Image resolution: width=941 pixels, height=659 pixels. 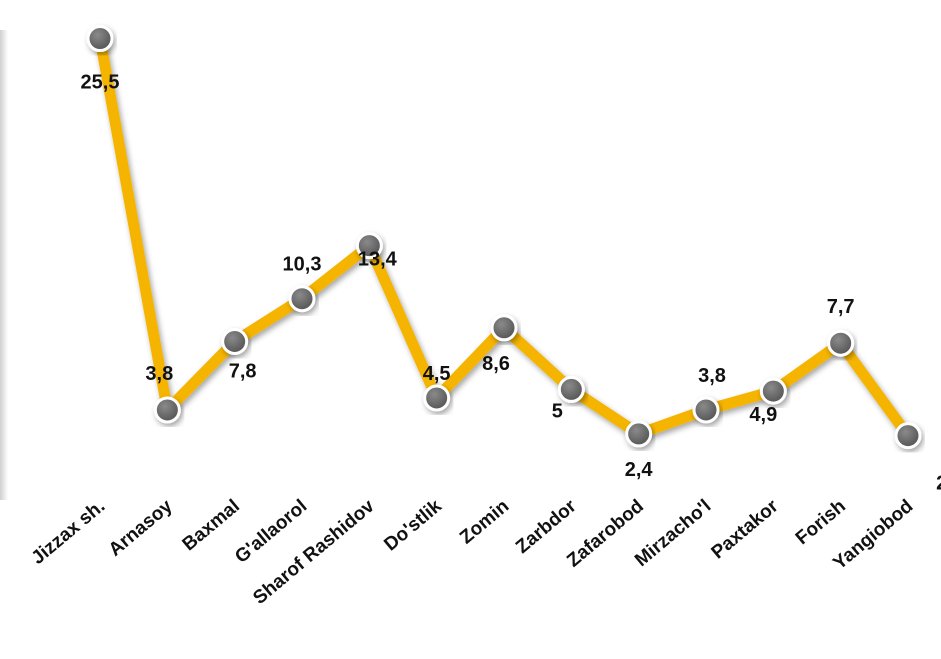 I want to click on value-label-11: 7,7, so click(x=841, y=307).